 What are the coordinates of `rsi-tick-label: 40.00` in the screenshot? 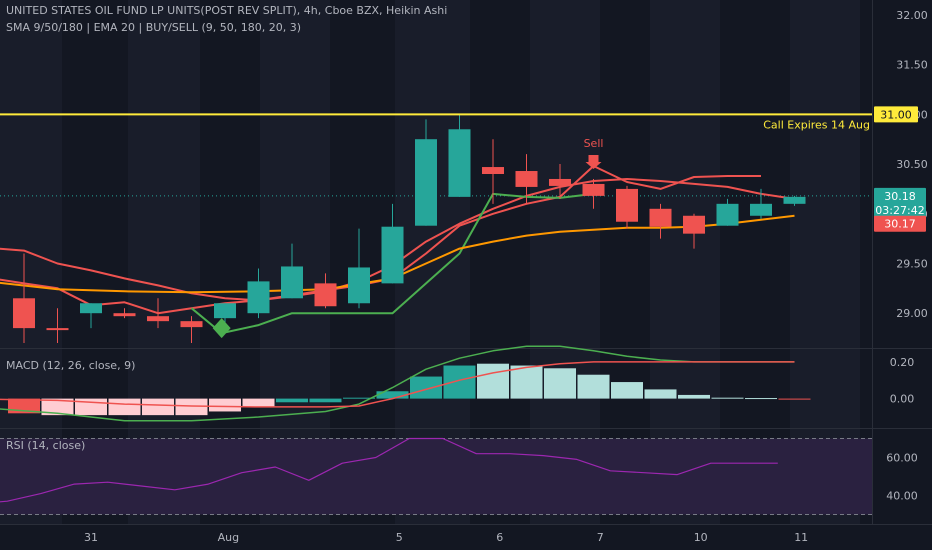 It's located at (902, 496).